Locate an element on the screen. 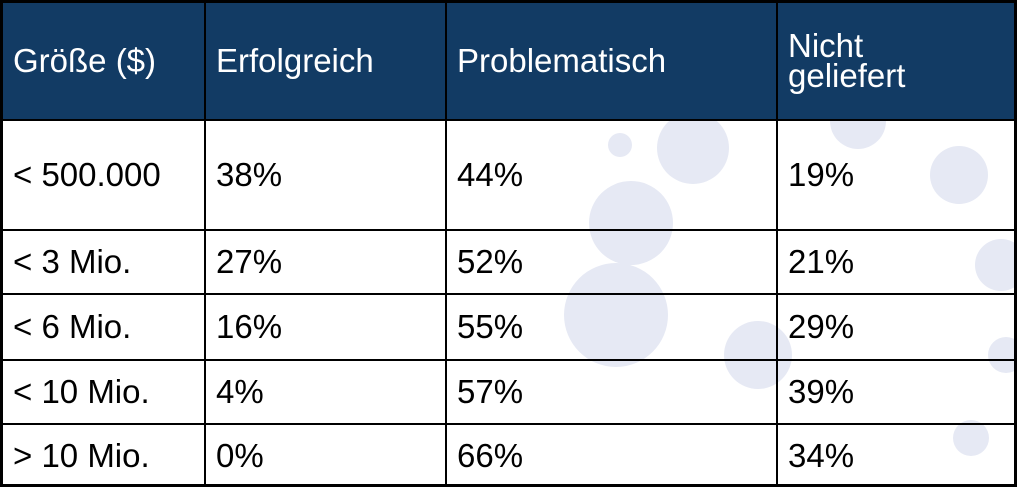 The height and width of the screenshot is (487, 1017). table-cell: 19% is located at coordinates (895, 175).